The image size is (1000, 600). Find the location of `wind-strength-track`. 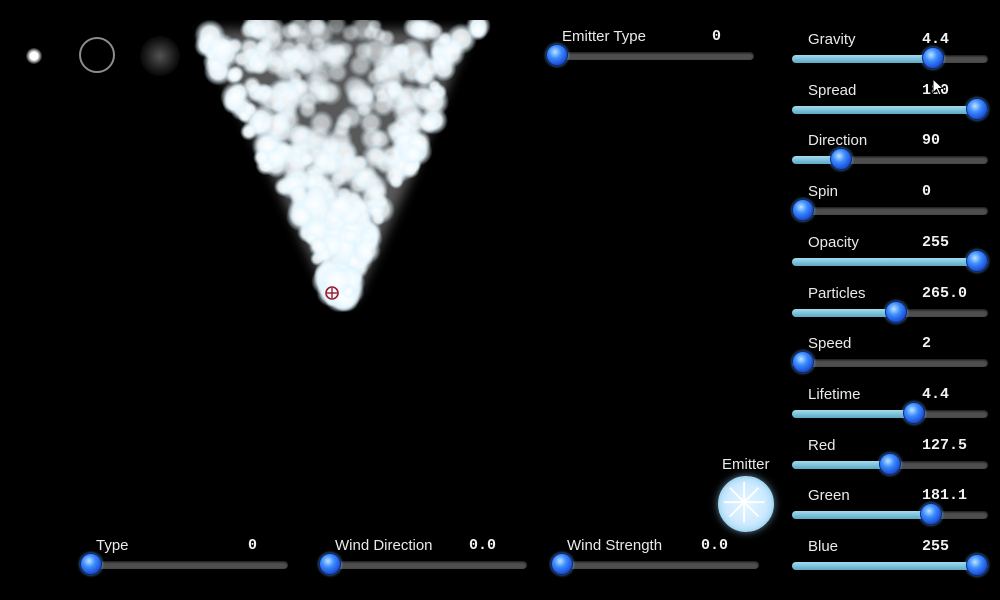

wind-strength-track is located at coordinates (655, 564).